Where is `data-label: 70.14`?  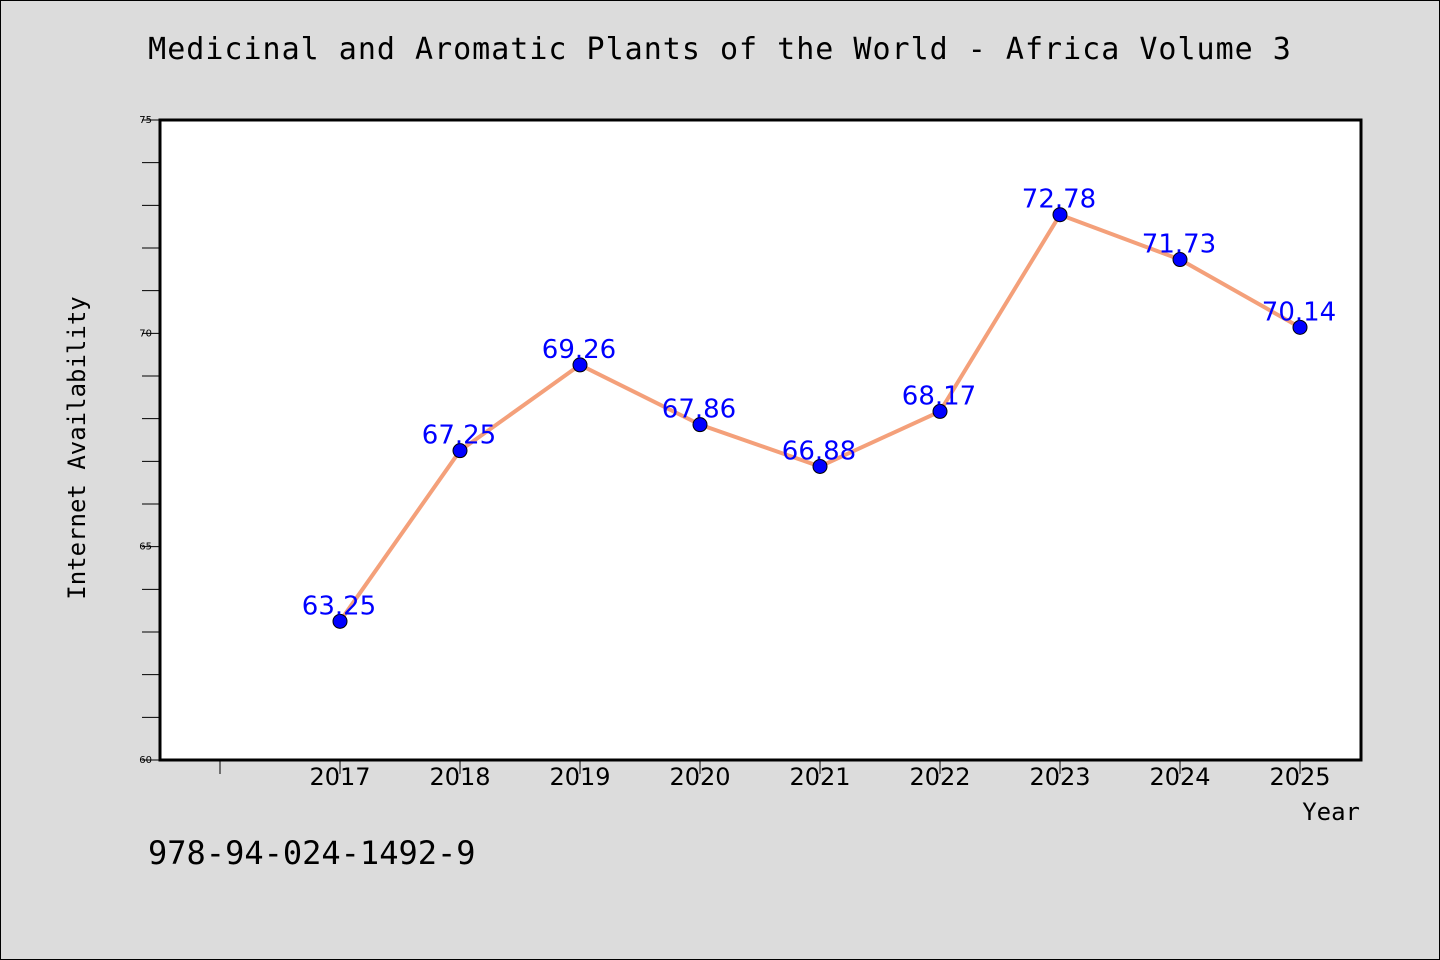 data-label: 70.14 is located at coordinates (1299, 312).